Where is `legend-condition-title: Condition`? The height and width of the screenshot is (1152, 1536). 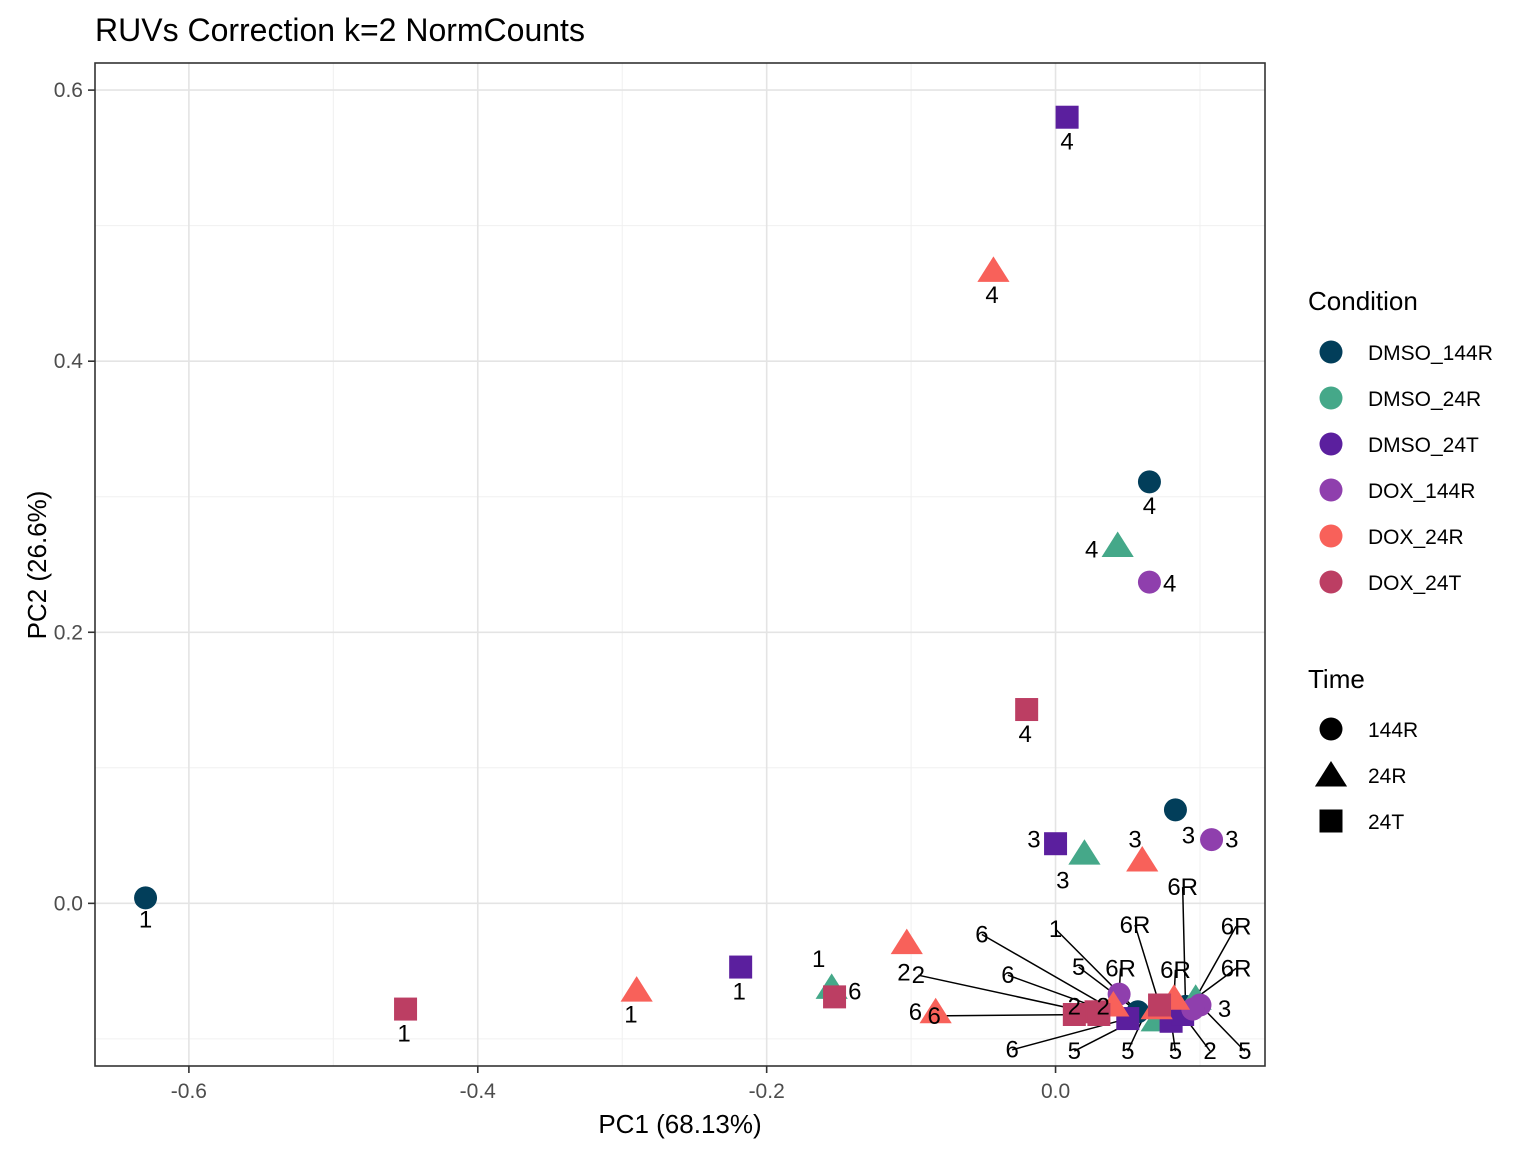
legend-condition-title: Condition is located at coordinates (1363, 301).